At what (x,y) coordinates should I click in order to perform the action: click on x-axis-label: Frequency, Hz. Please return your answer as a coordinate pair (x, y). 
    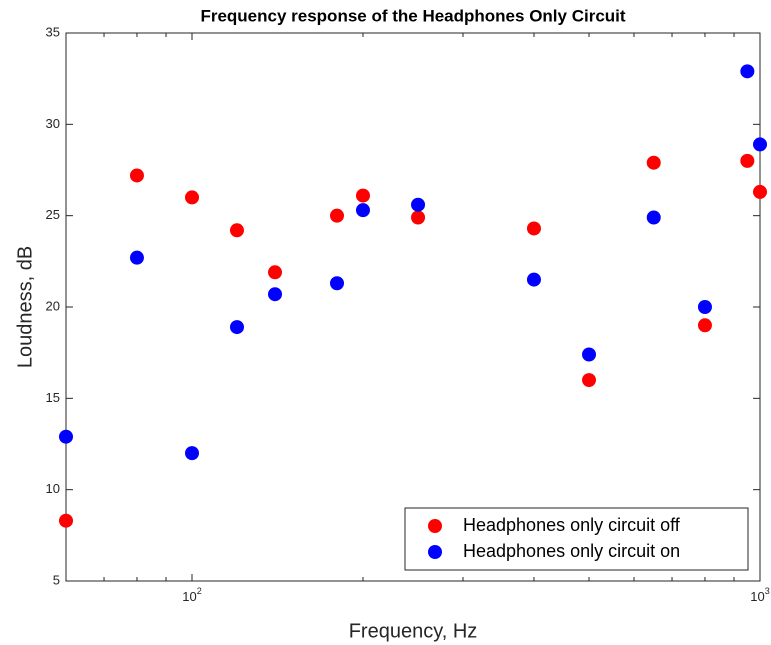
    Looking at the image, I should click on (413, 631).